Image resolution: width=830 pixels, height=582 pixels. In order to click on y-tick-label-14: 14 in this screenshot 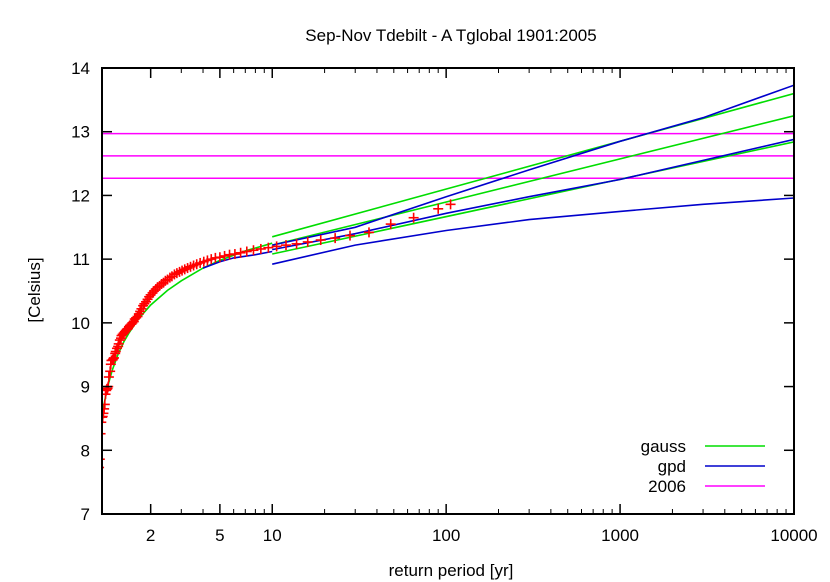, I will do `click(80, 68)`.